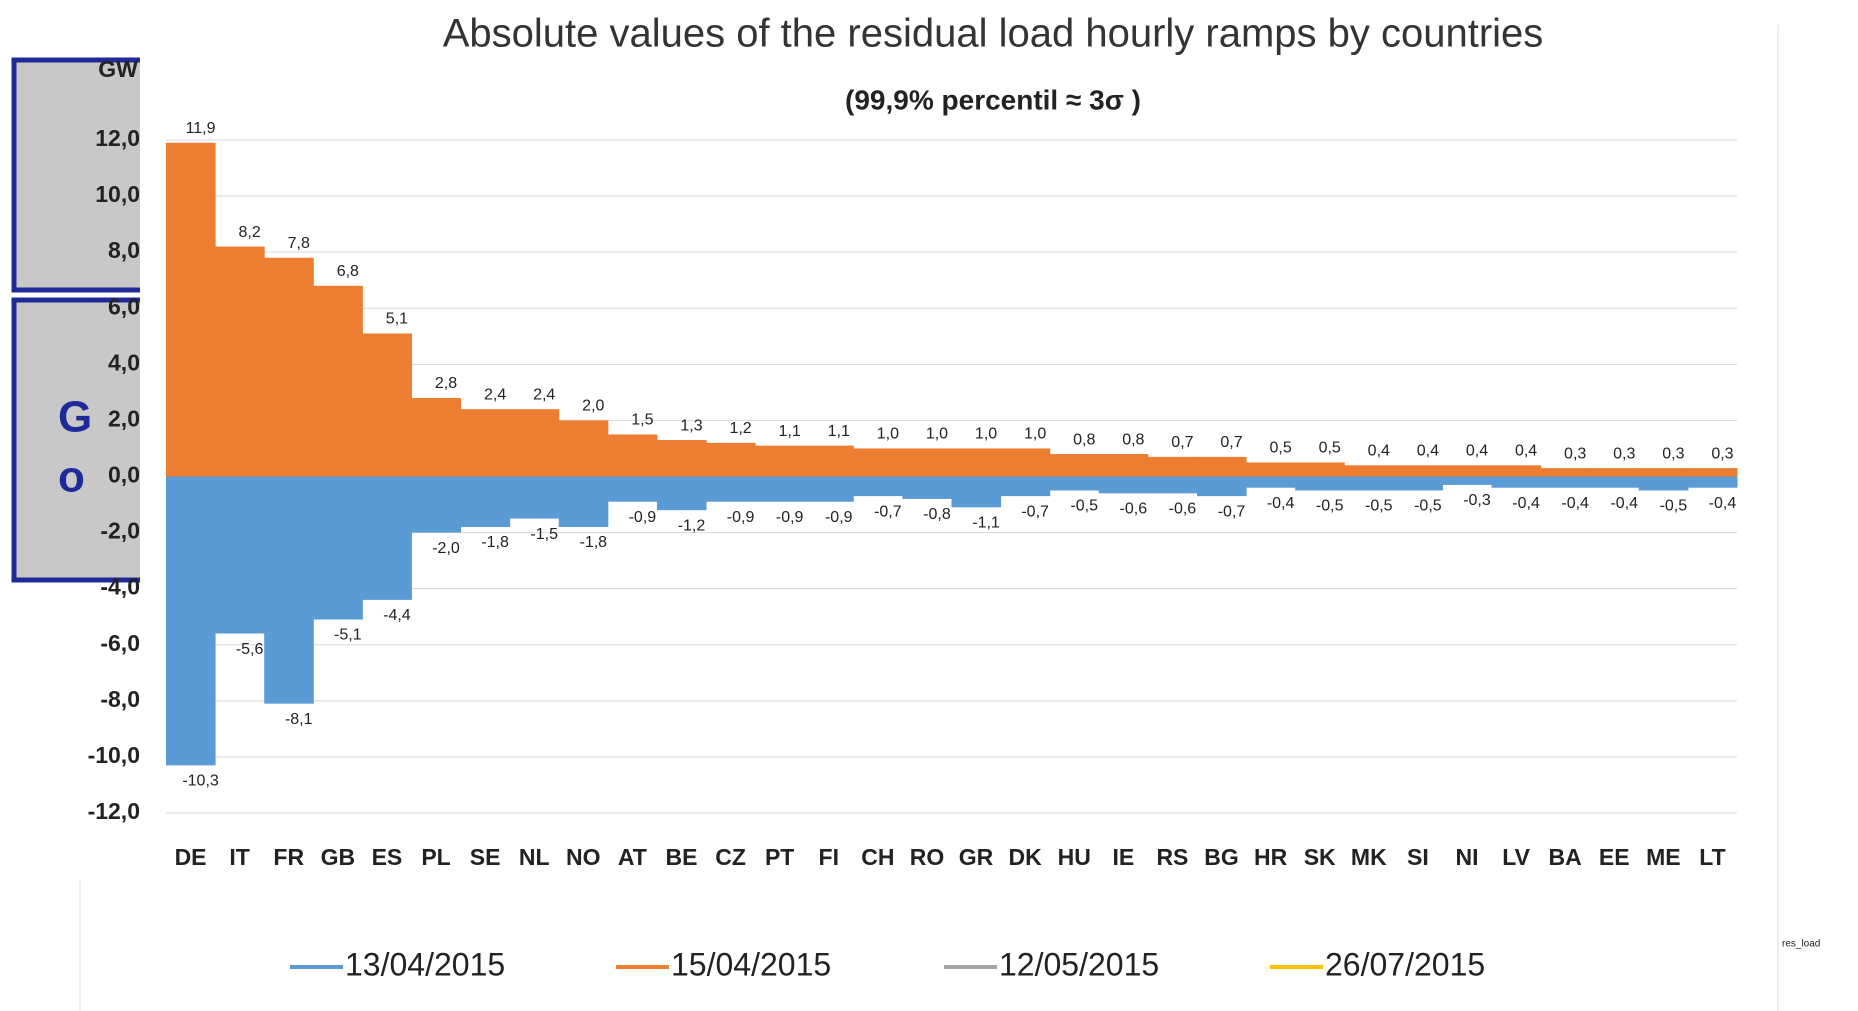  I want to click on y-axis-label: GW, so click(118, 69).